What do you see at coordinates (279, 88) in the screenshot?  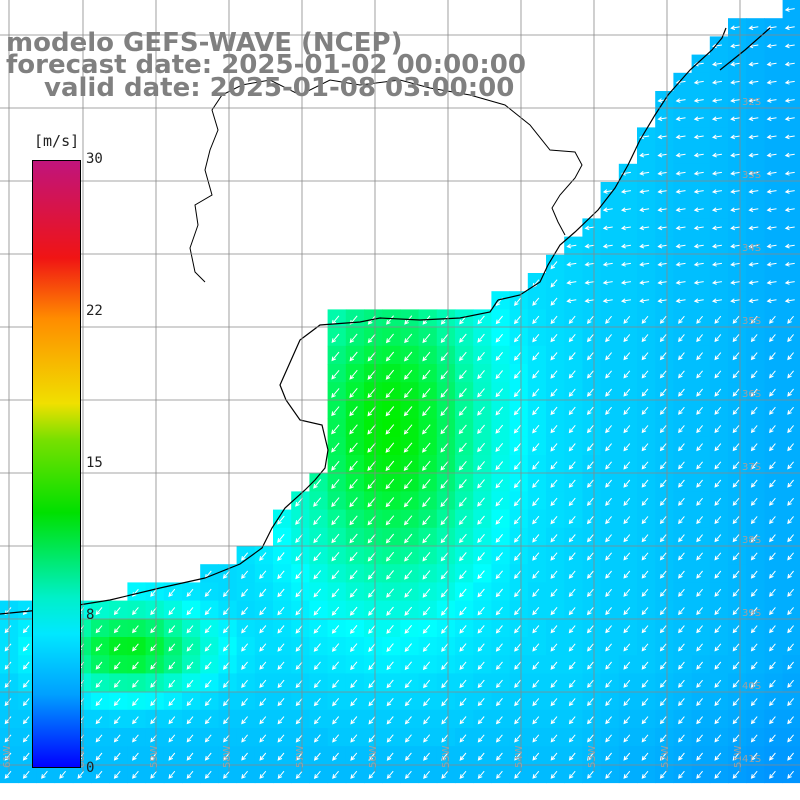 I see `title-valid-date: valid date: 2025-01-08 03:00:00` at bounding box center [279, 88].